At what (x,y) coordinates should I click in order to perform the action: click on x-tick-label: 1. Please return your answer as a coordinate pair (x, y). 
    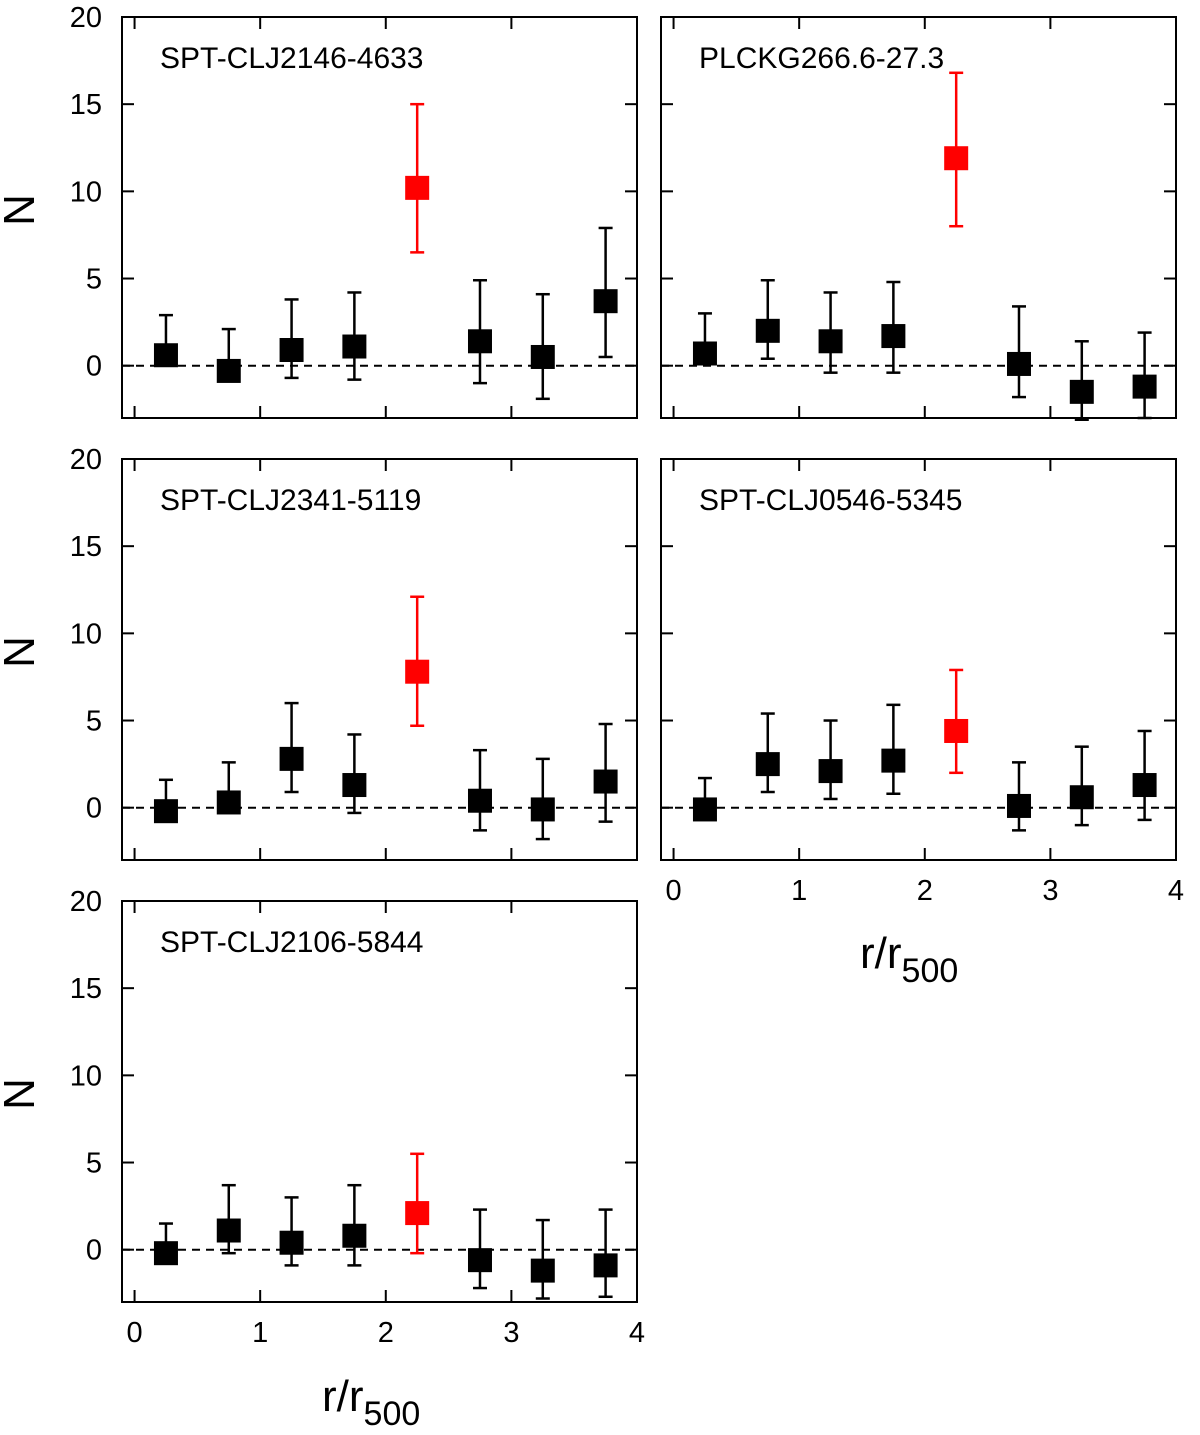
    Looking at the image, I should click on (260, 1333).